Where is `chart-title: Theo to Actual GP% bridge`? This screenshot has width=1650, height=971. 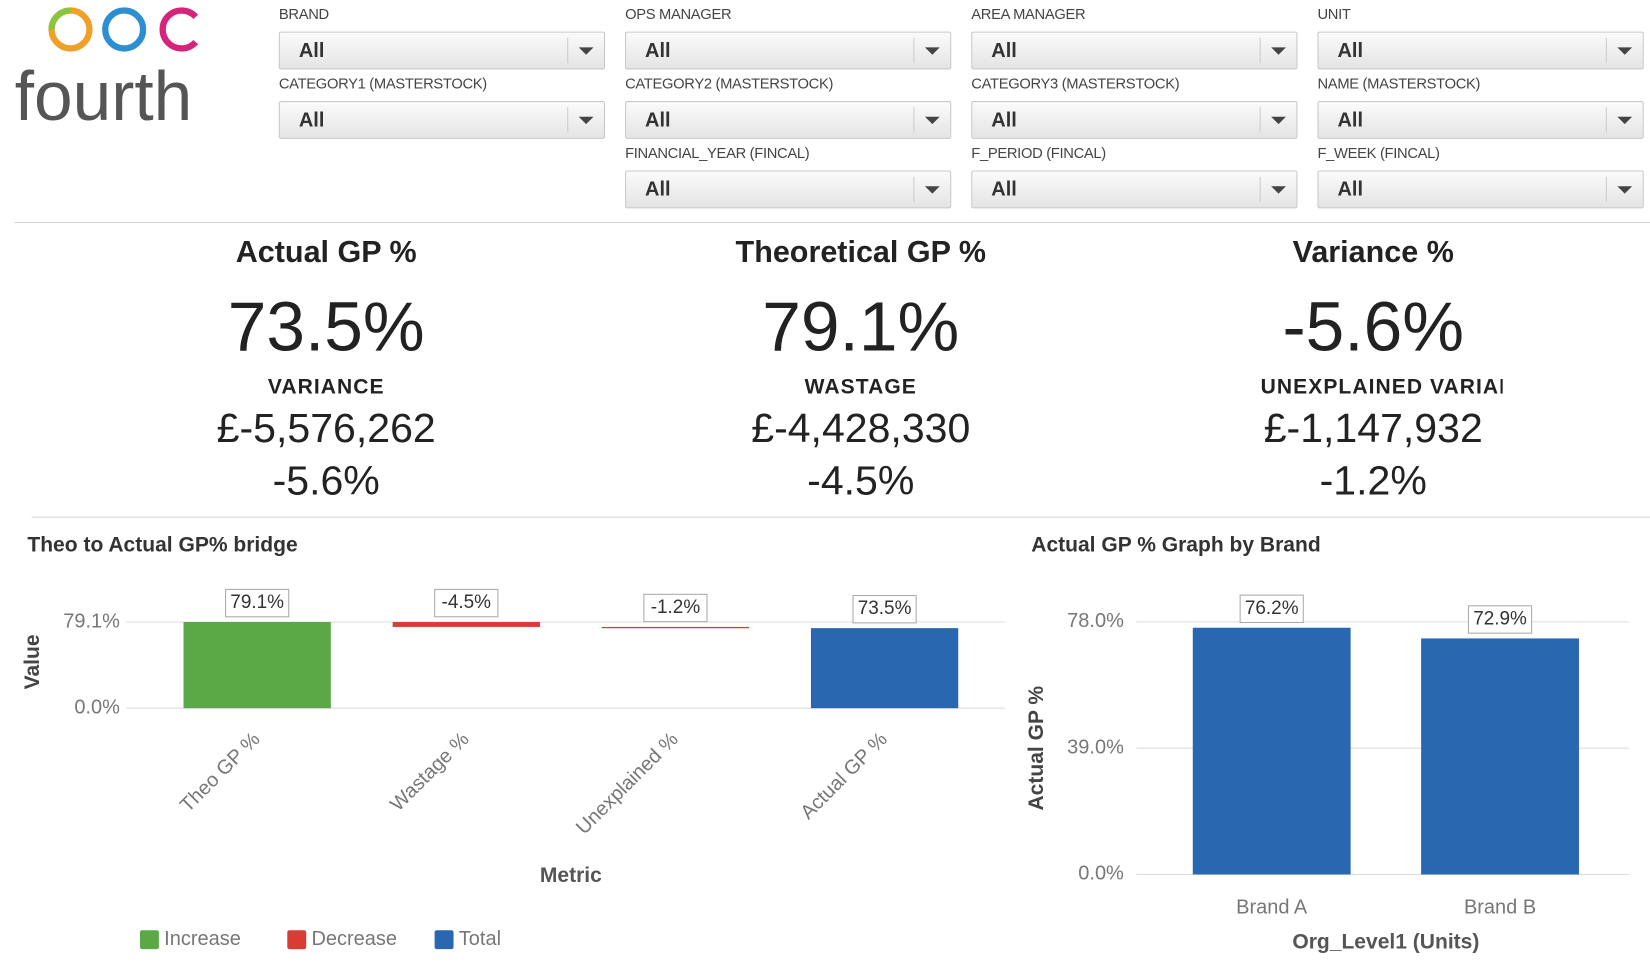
chart-title: Theo to Actual GP% bridge is located at coordinates (162, 545).